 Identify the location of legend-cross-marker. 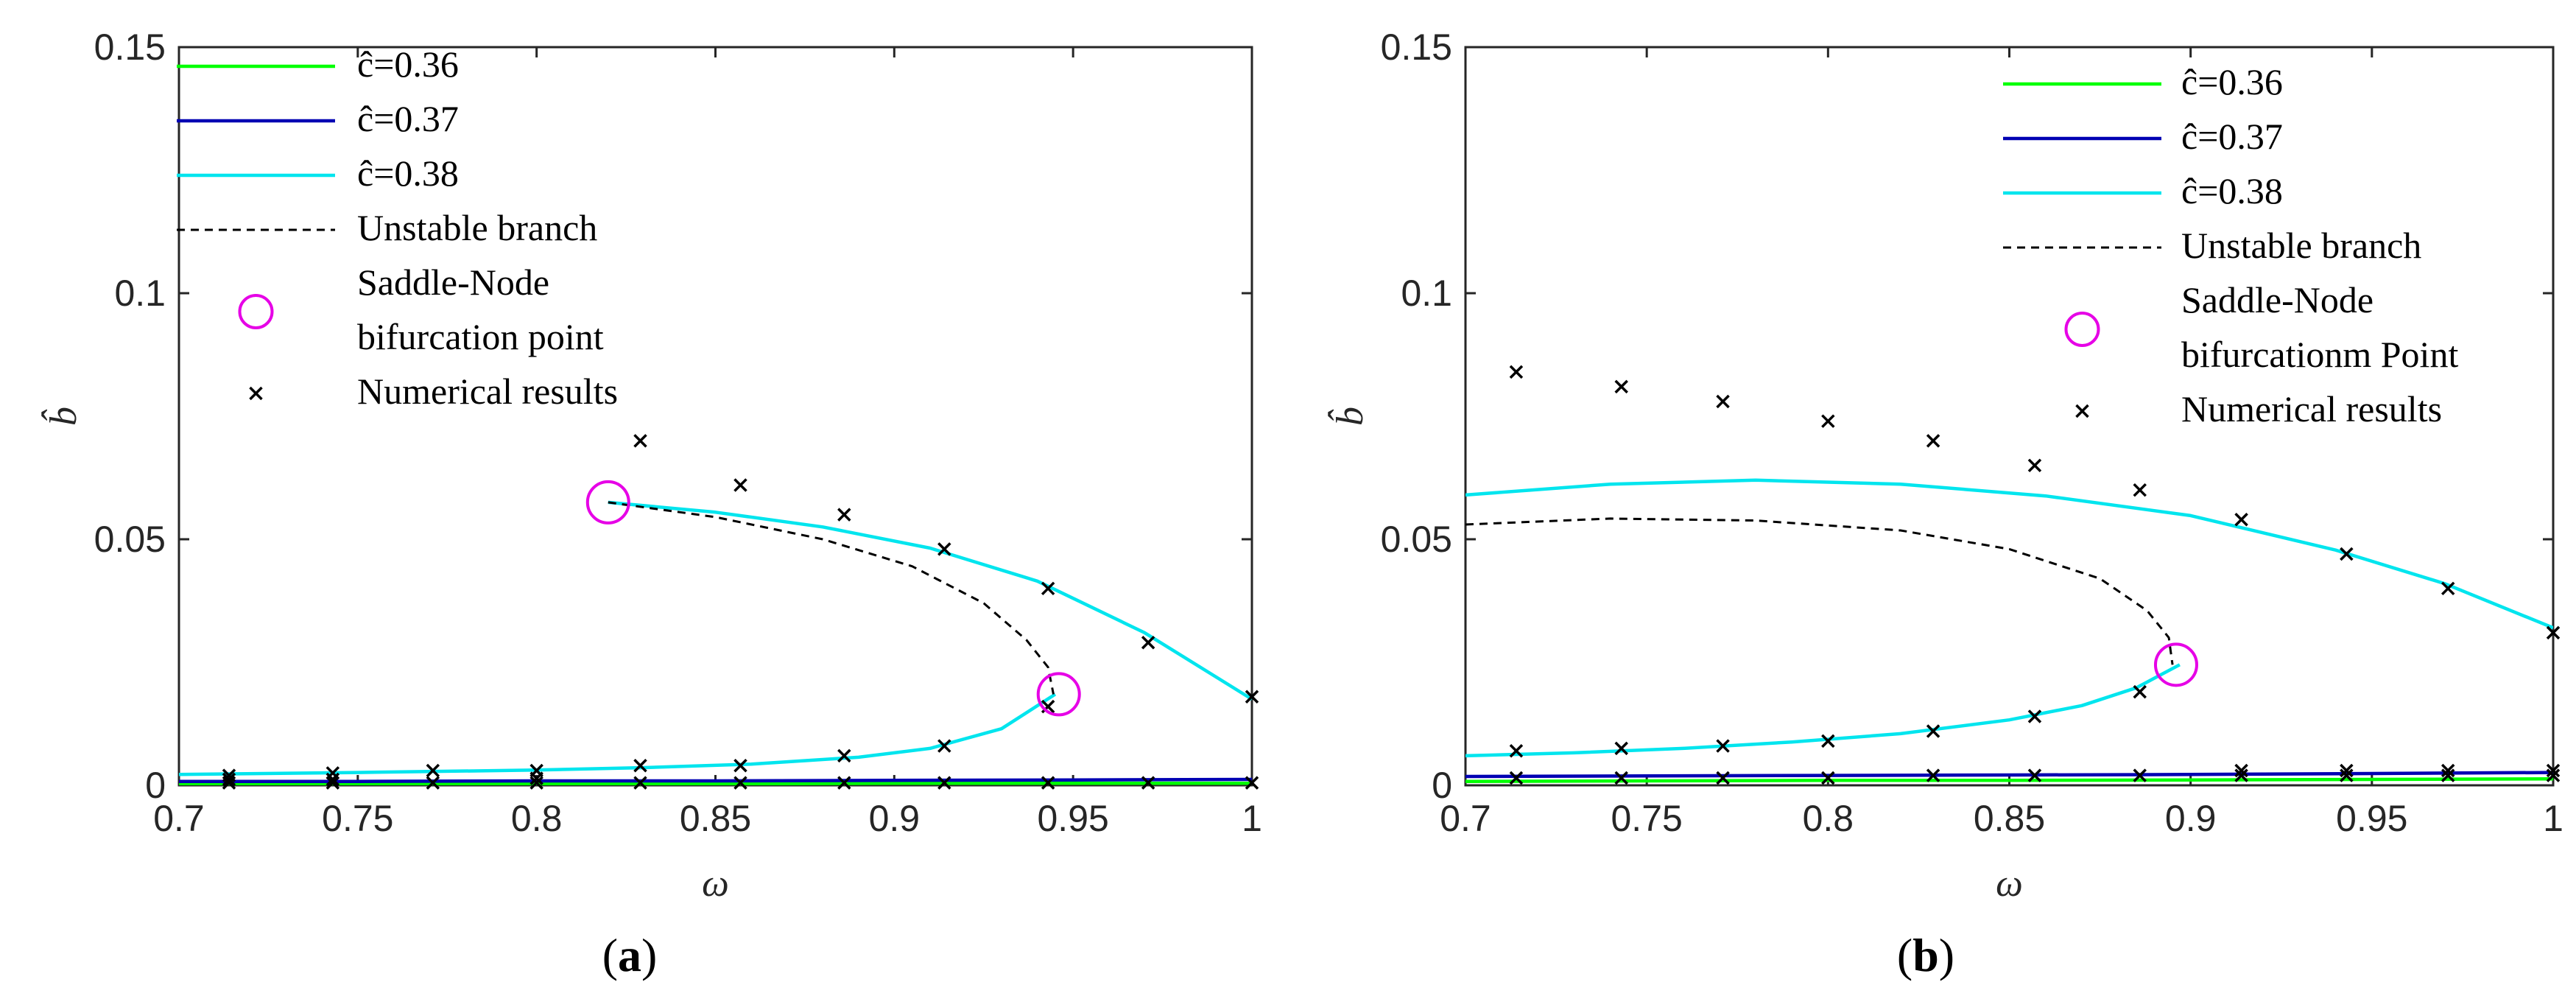
(2082, 411).